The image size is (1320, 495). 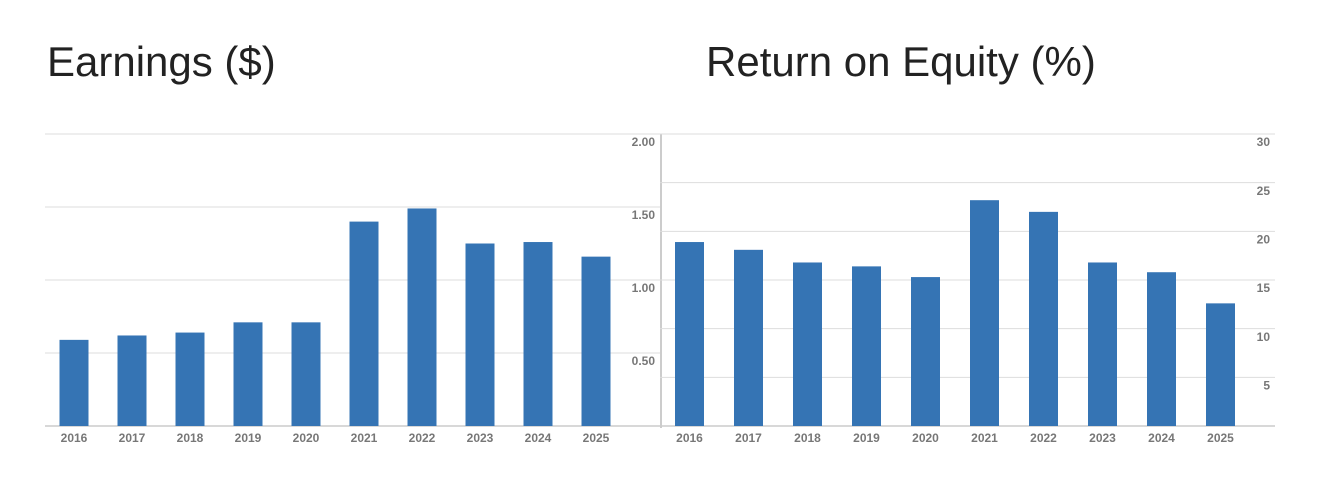 What do you see at coordinates (644, 288) in the screenshot?
I see `y-tick-label: 1.00` at bounding box center [644, 288].